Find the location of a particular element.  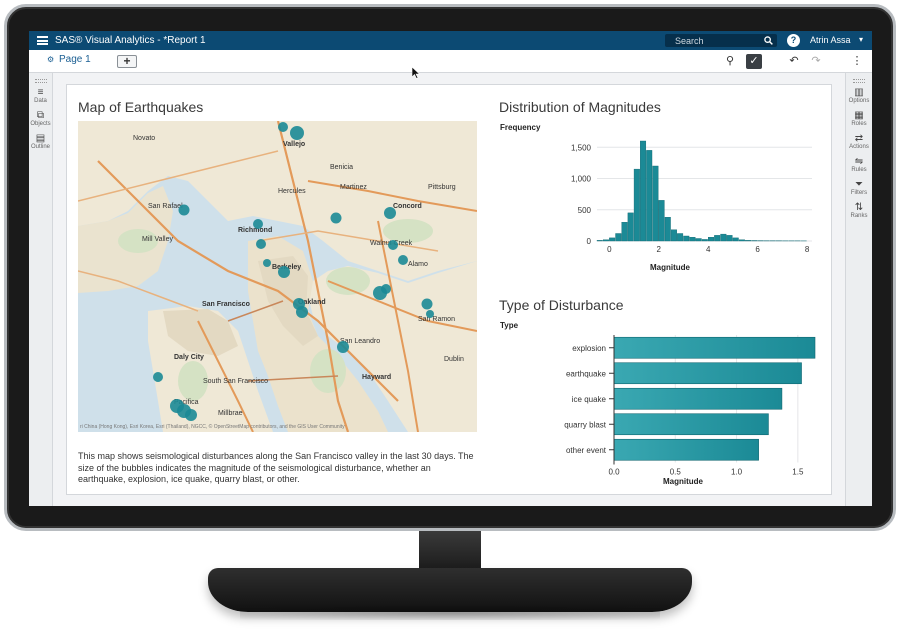

page-settings-icon: ⚙ is located at coordinates (51, 59).